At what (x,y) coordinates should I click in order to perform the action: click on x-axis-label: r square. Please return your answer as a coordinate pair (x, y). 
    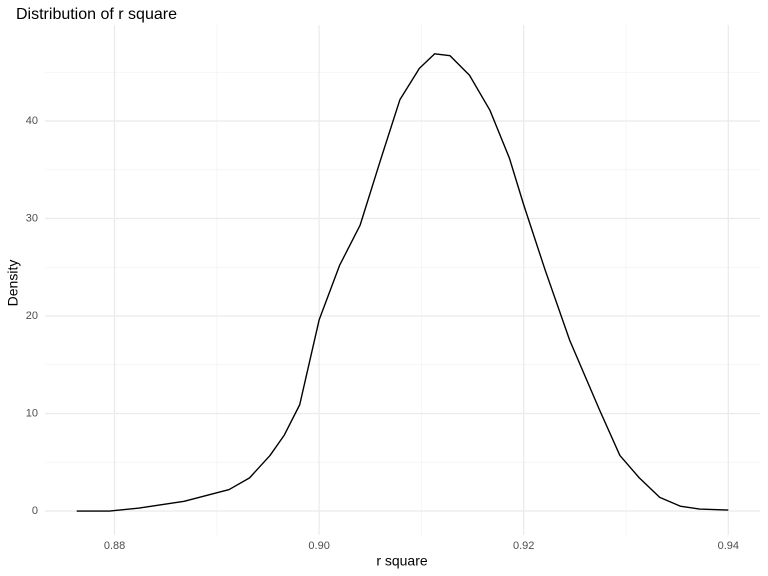
    Looking at the image, I should click on (402, 561).